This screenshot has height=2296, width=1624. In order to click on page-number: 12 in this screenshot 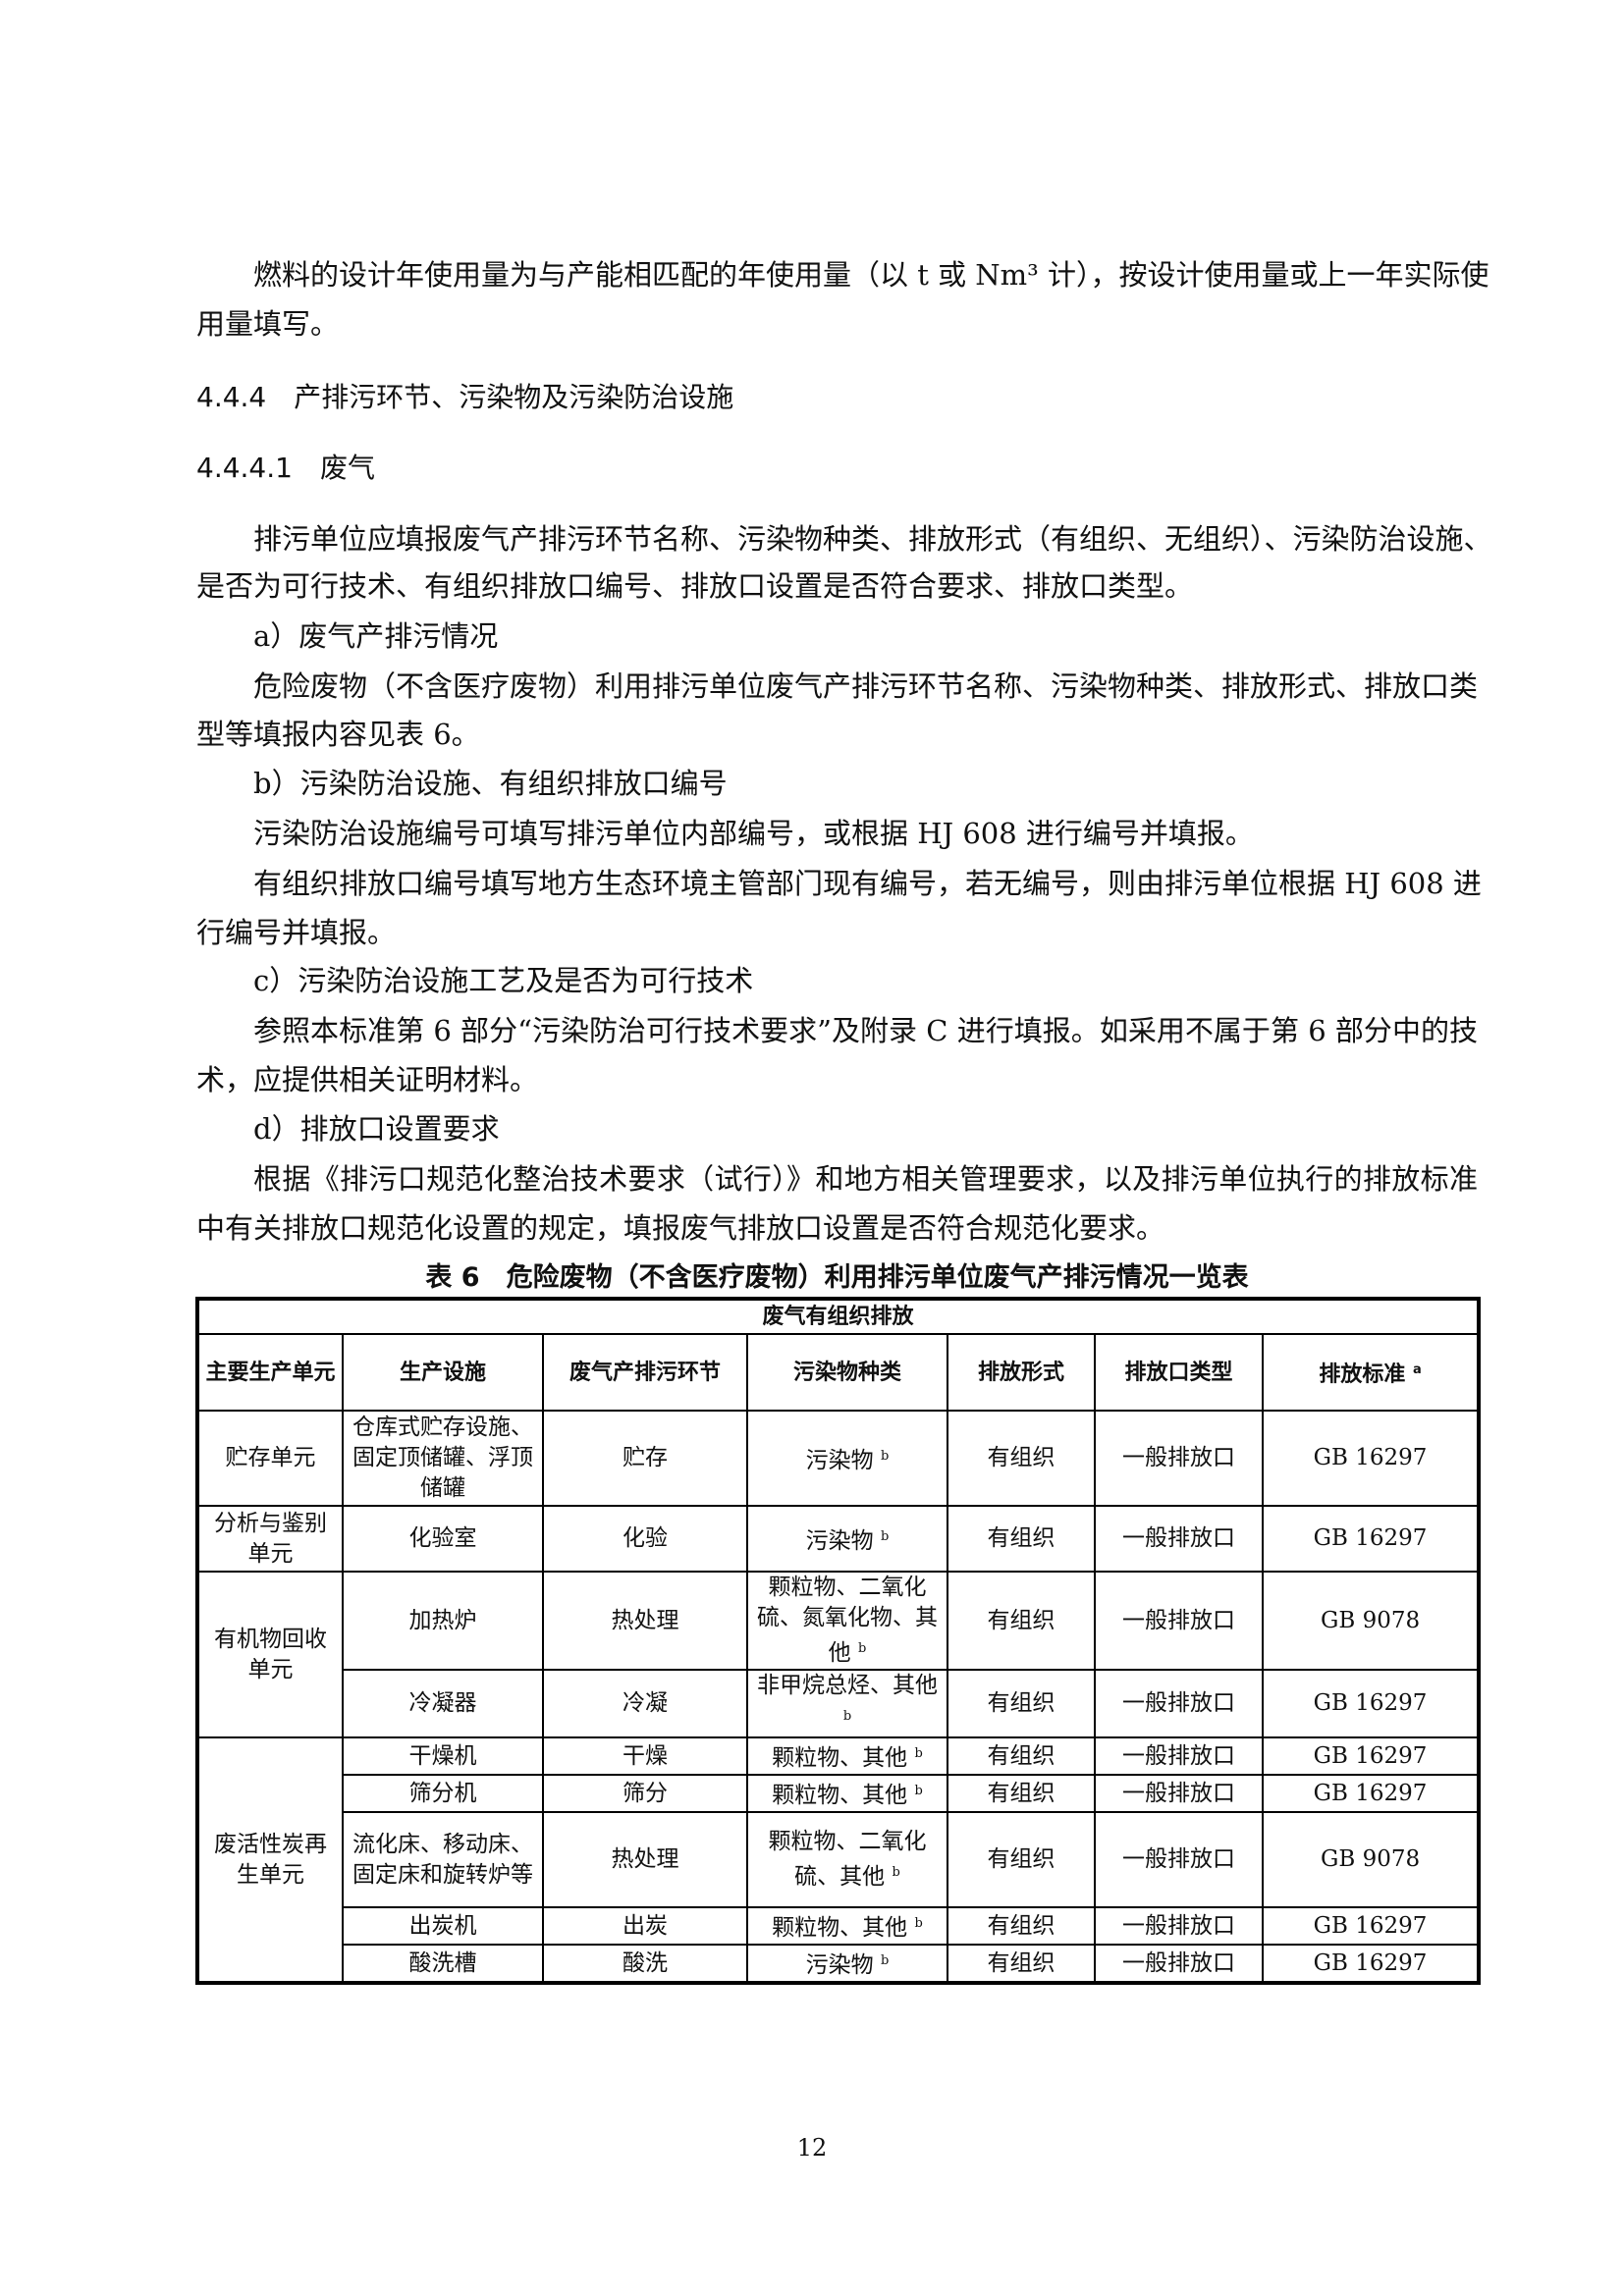, I will do `click(812, 2148)`.